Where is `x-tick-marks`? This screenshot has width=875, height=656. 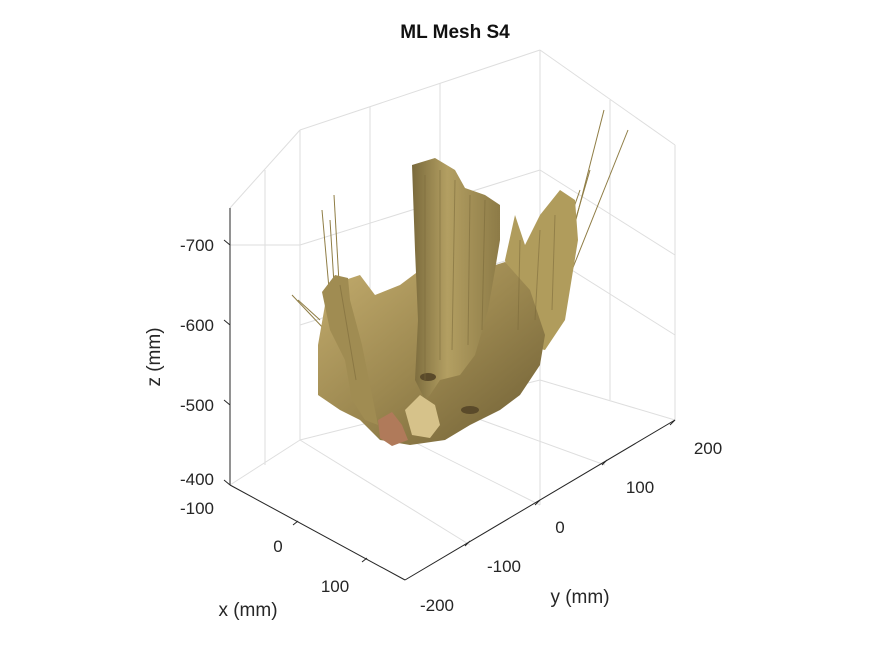 x-tick-marks is located at coordinates (330, 541).